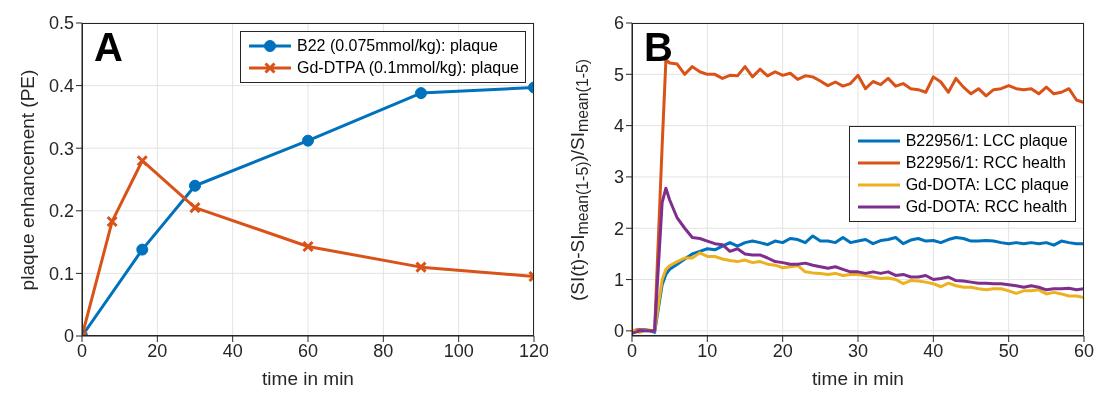 The width and height of the screenshot is (1101, 407). I want to click on y-tick-label: 4, so click(618, 126).